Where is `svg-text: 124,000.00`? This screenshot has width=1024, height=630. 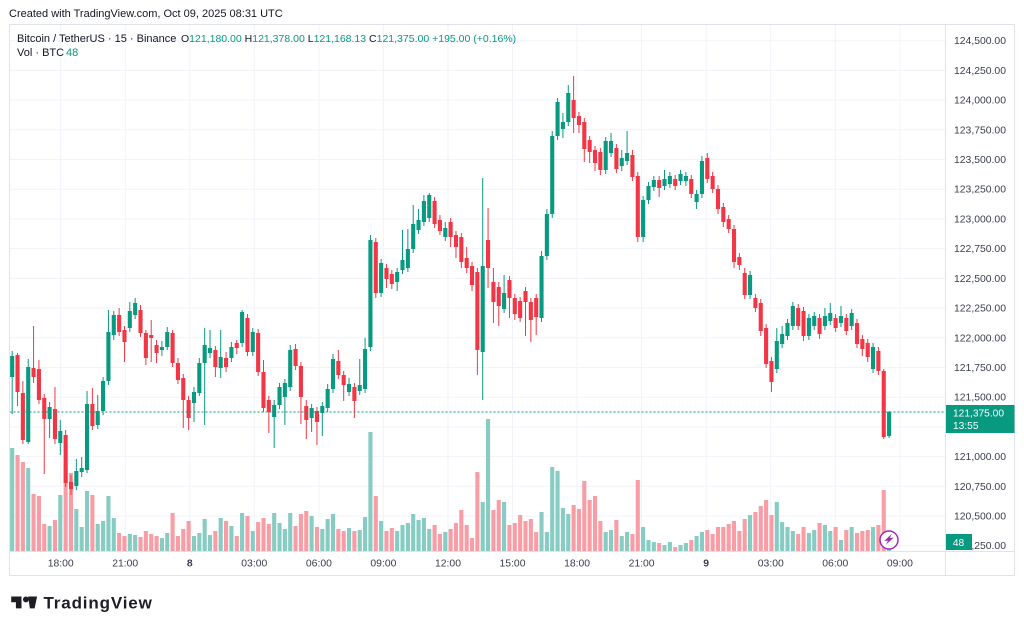
svg-text: 124,000.00 is located at coordinates (980, 101).